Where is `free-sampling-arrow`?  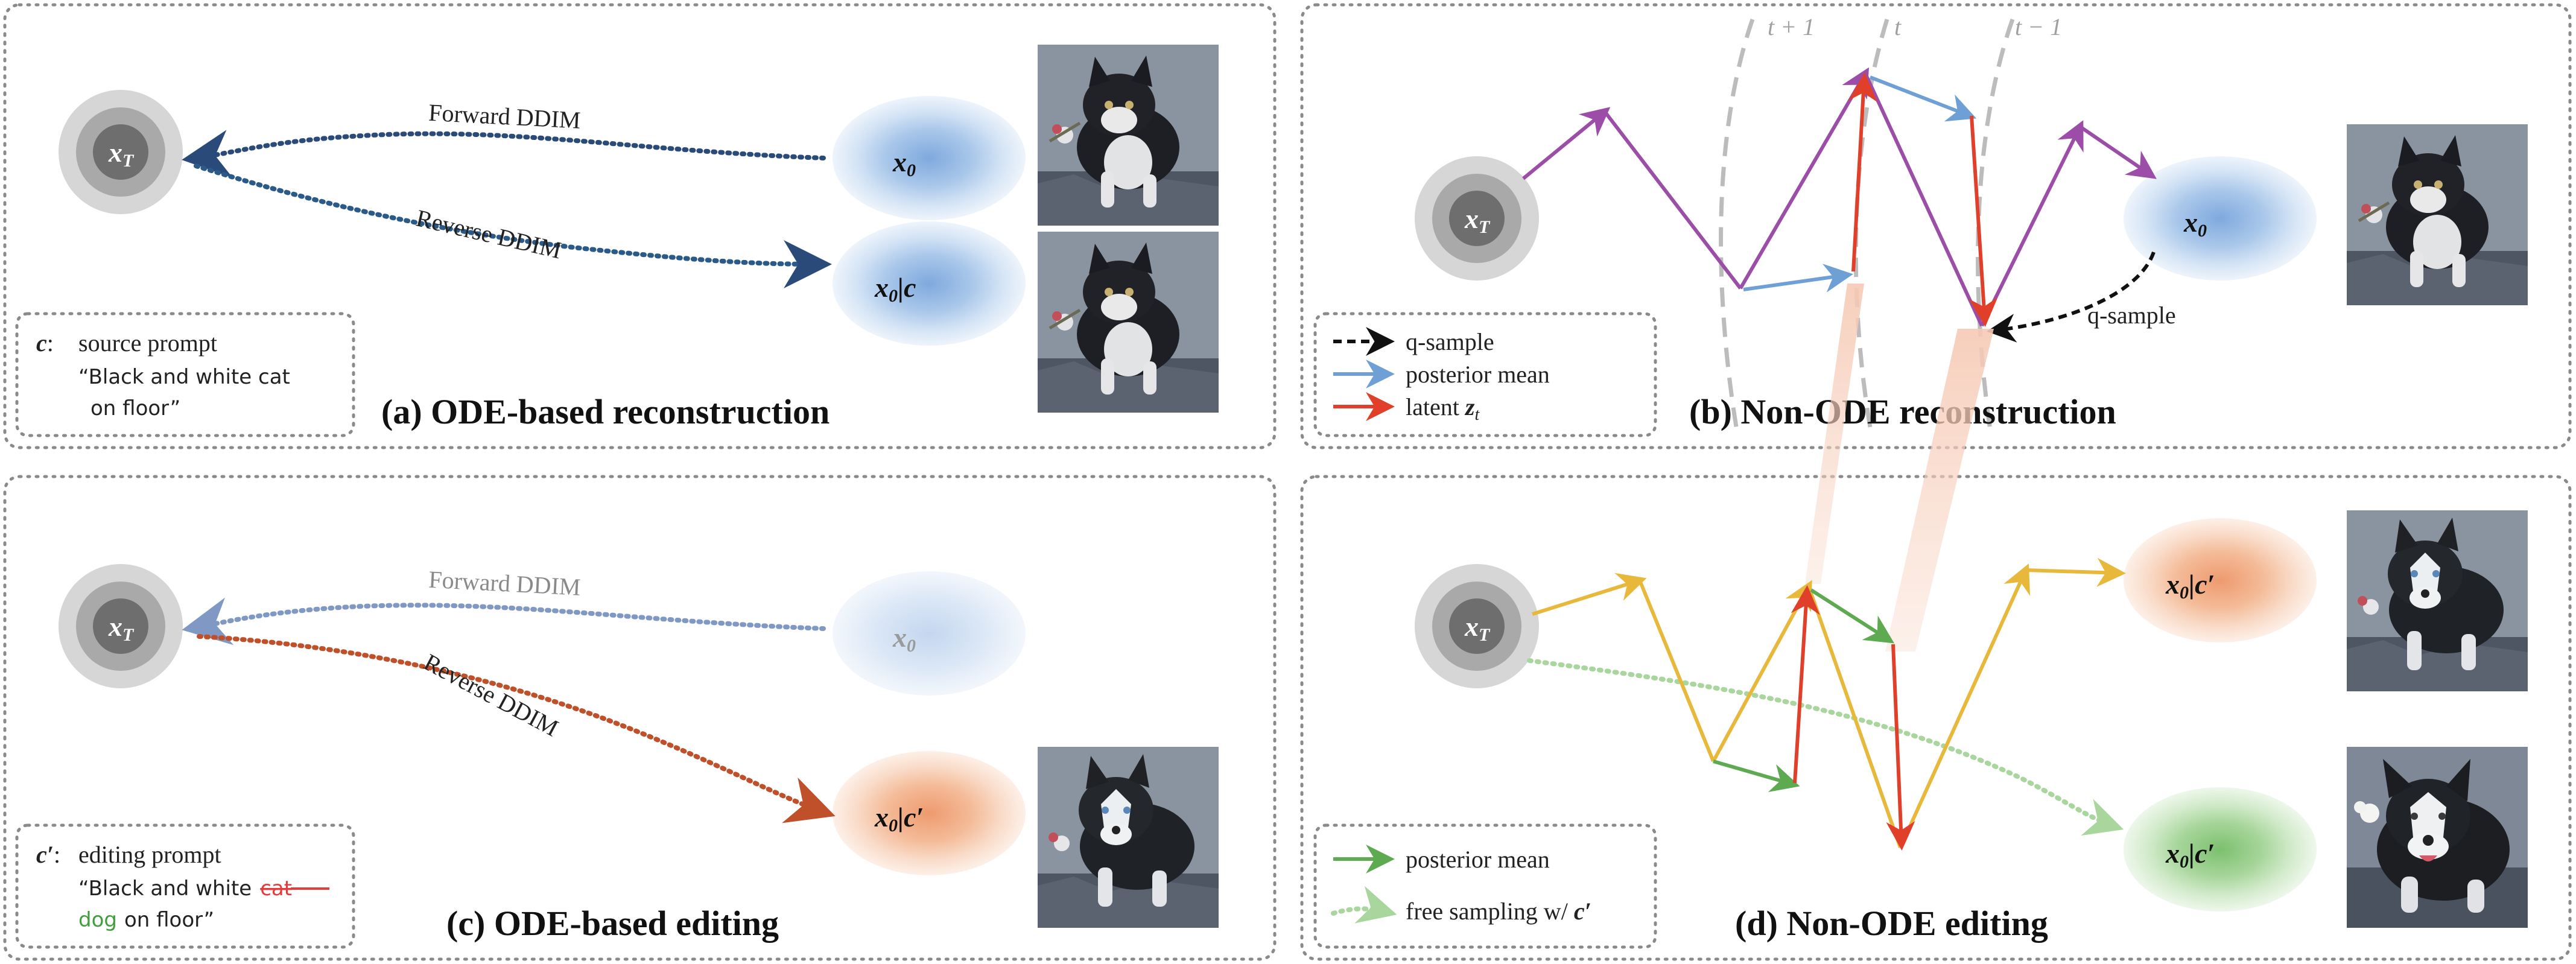 free-sampling-arrow is located at coordinates (1826, 747).